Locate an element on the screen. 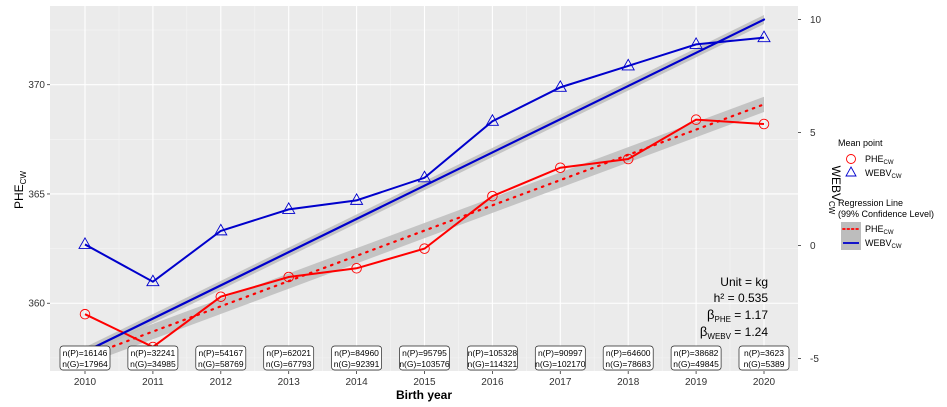  point-webv-2016 is located at coordinates (492, 119).